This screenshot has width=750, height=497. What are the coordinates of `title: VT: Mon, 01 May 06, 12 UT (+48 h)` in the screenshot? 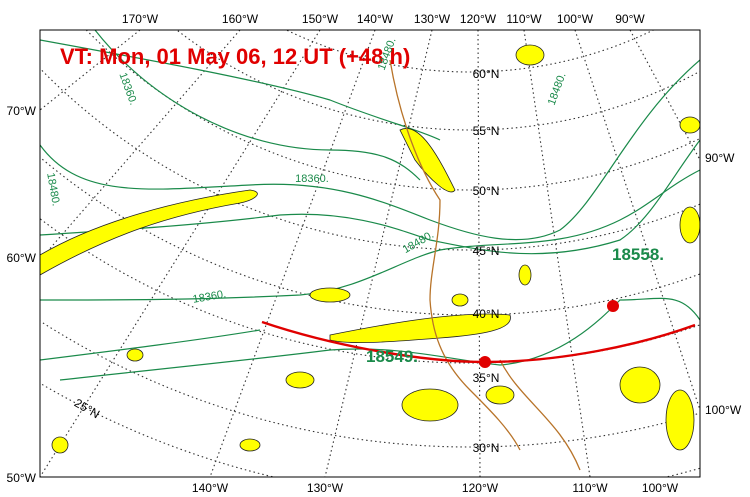 It's located at (235, 56).